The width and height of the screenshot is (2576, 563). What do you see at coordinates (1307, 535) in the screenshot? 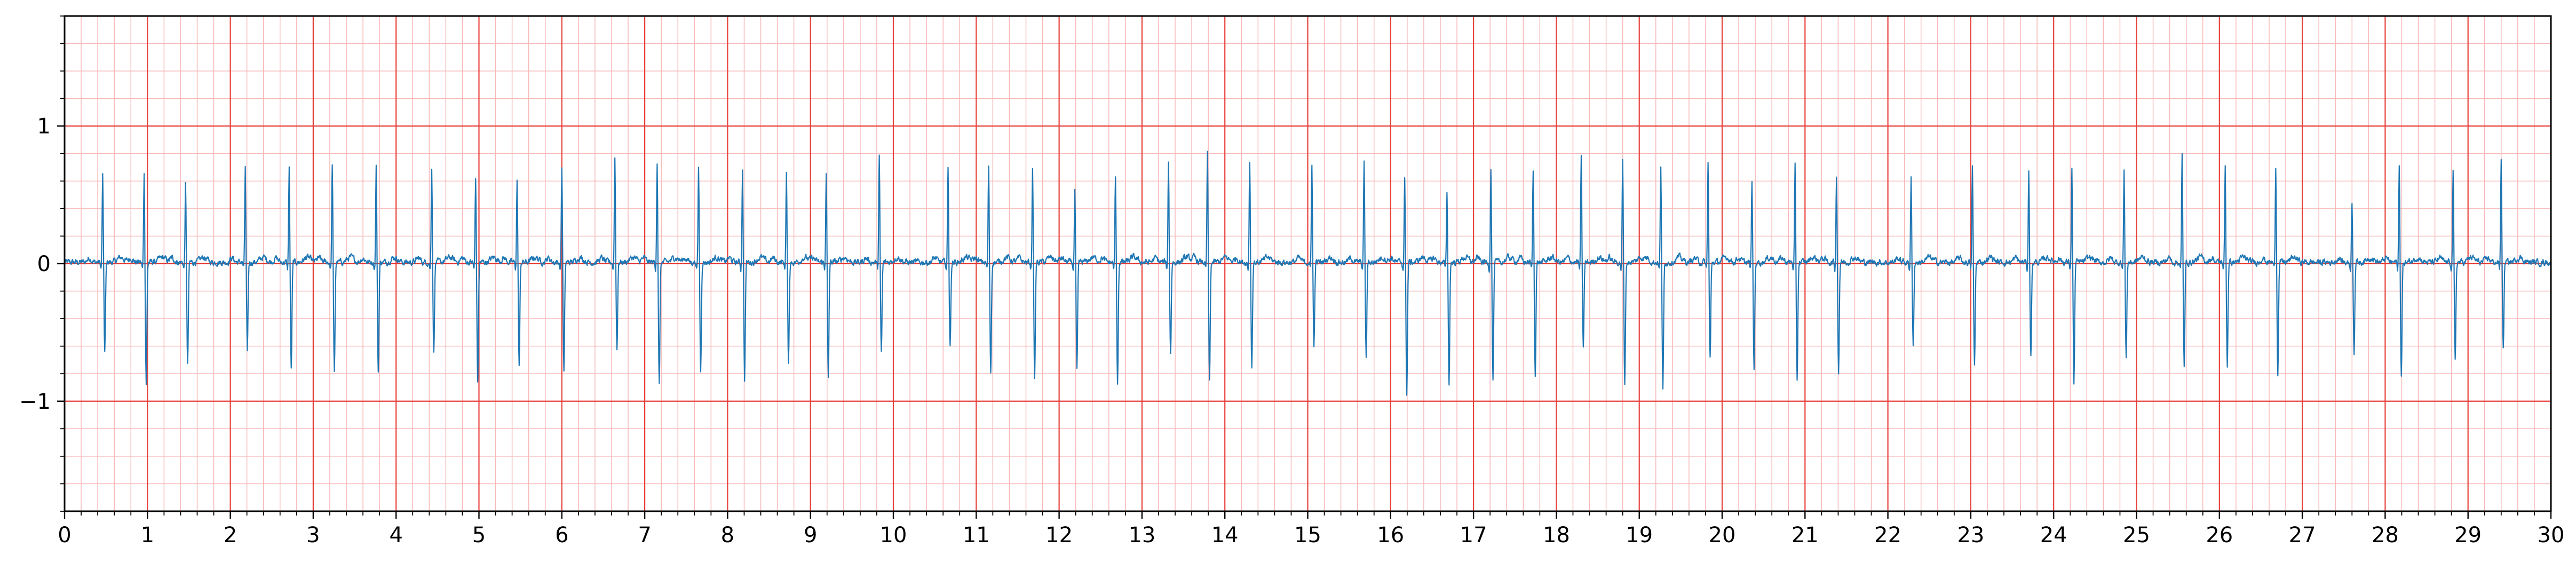
I see `x-tick-label: 15` at bounding box center [1307, 535].